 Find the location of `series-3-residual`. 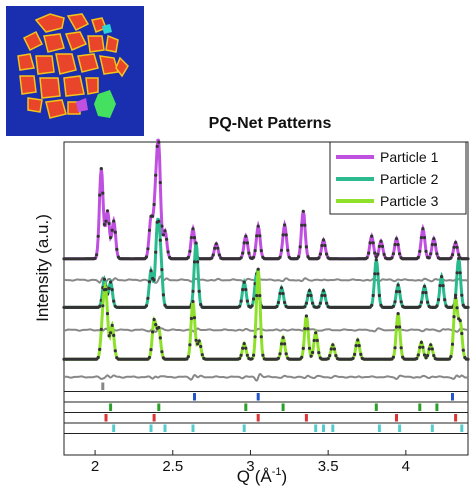

series-3-residual is located at coordinates (266, 377).